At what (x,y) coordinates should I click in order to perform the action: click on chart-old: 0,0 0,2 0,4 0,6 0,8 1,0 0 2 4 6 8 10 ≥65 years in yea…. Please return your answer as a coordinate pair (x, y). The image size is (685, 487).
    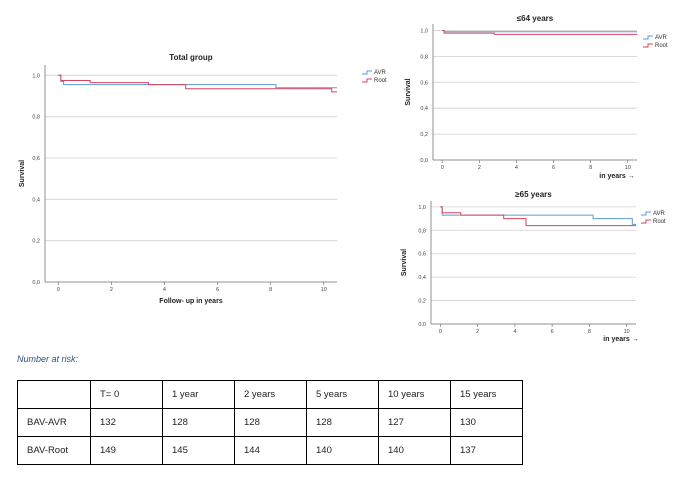
    Looking at the image, I should click on (533, 266).